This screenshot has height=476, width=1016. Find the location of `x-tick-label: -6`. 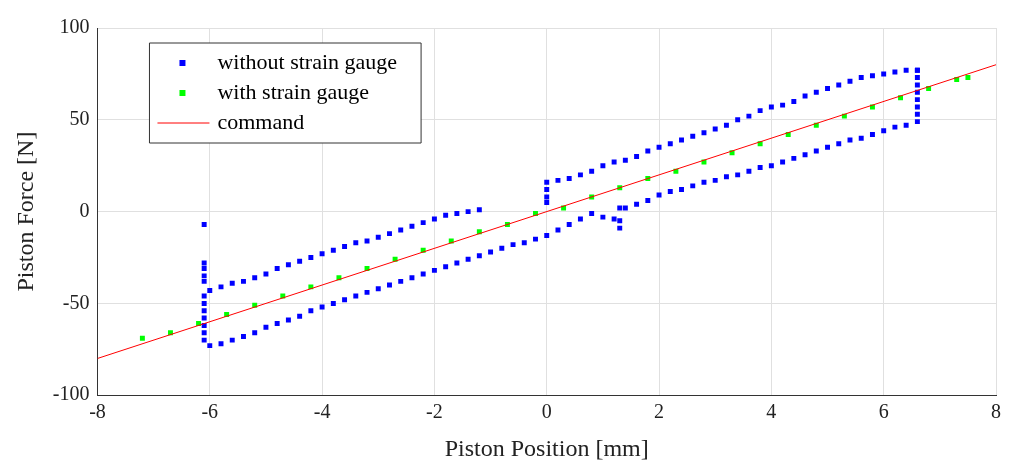

x-tick-label: -6 is located at coordinates (210, 411).